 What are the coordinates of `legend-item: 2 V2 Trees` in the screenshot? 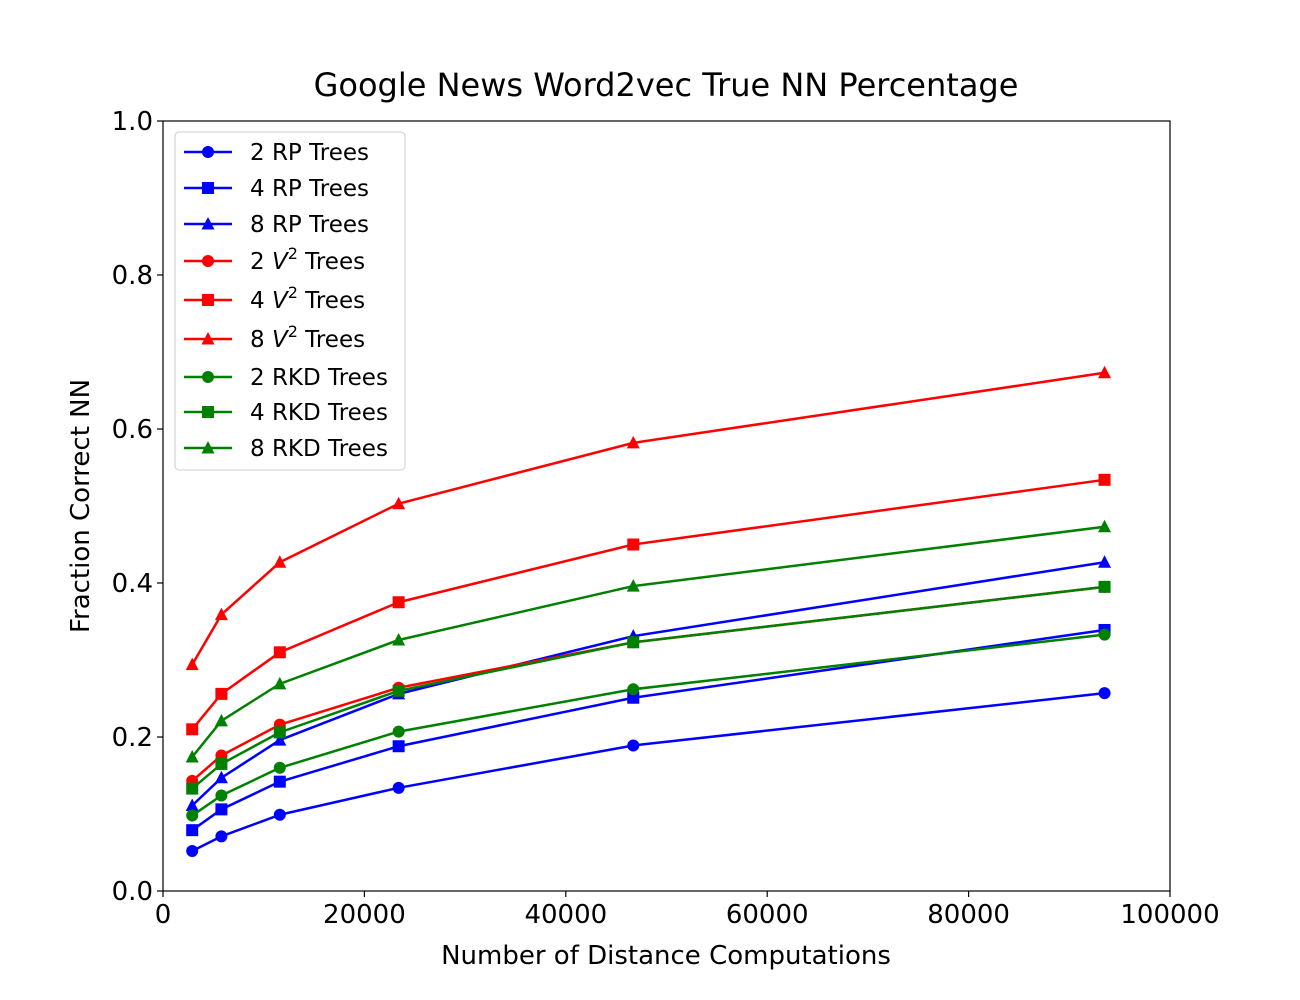 It's located at (274, 259).